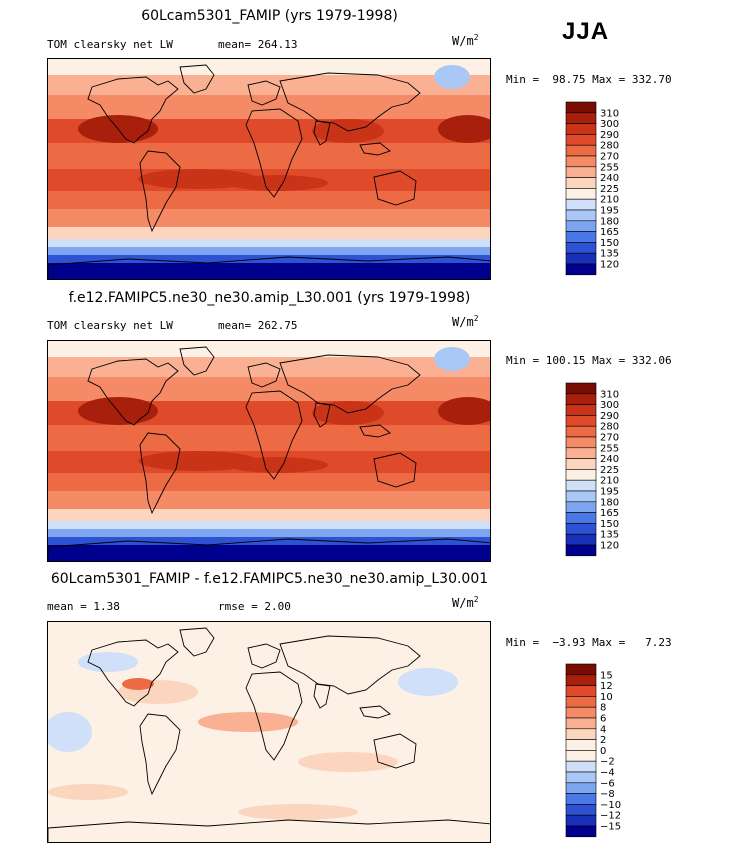  What do you see at coordinates (258, 325) in the screenshot?
I see `mean-label: mean= 262.75` at bounding box center [258, 325].